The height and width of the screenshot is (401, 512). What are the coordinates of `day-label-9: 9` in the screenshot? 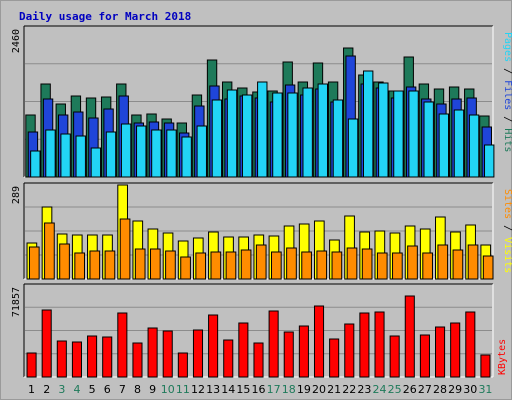 It's located at (152, 389).